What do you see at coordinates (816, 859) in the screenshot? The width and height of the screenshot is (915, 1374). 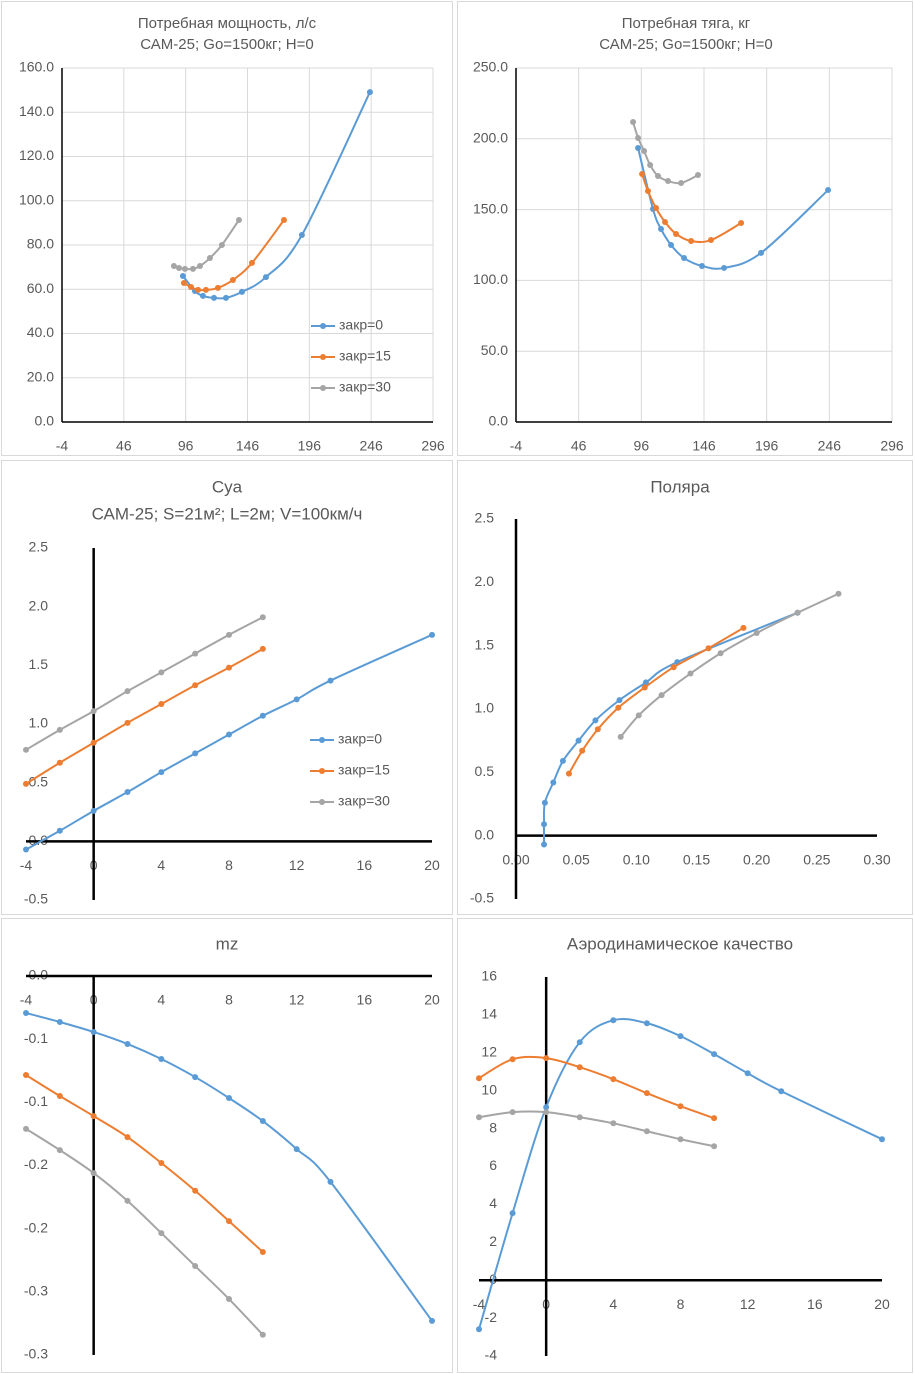 I see `x-tick-label: 0.25` at bounding box center [816, 859].